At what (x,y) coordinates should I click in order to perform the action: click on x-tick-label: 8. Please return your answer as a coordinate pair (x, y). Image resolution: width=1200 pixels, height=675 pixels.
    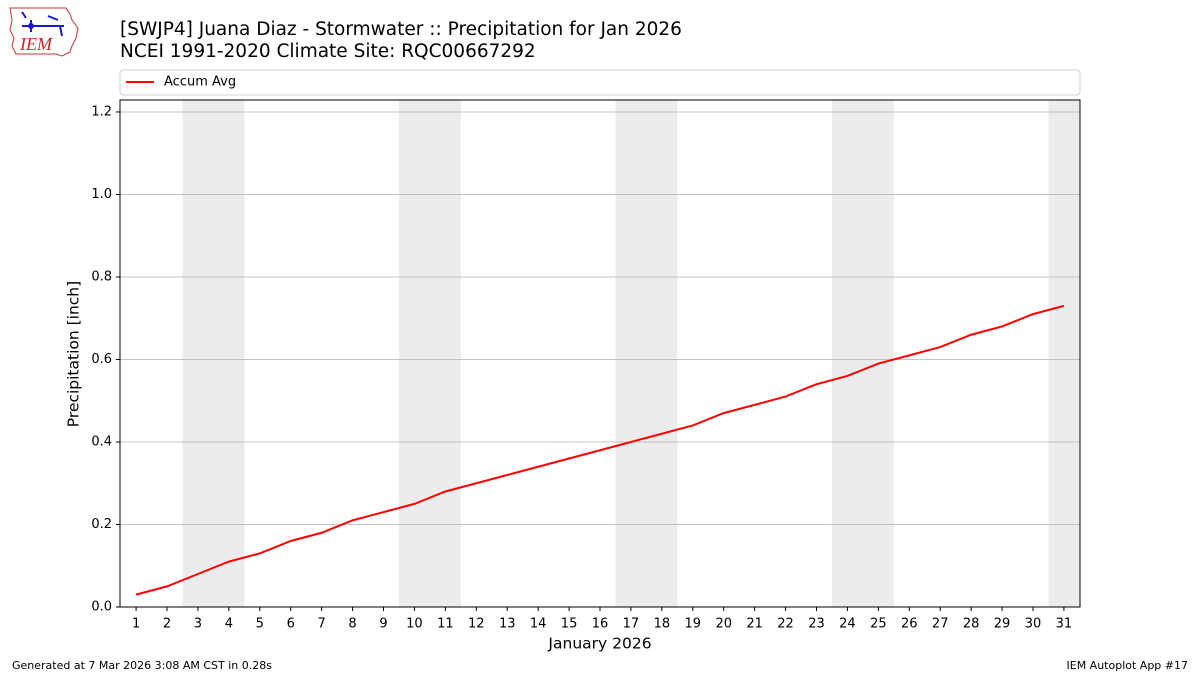
    Looking at the image, I should click on (352, 624).